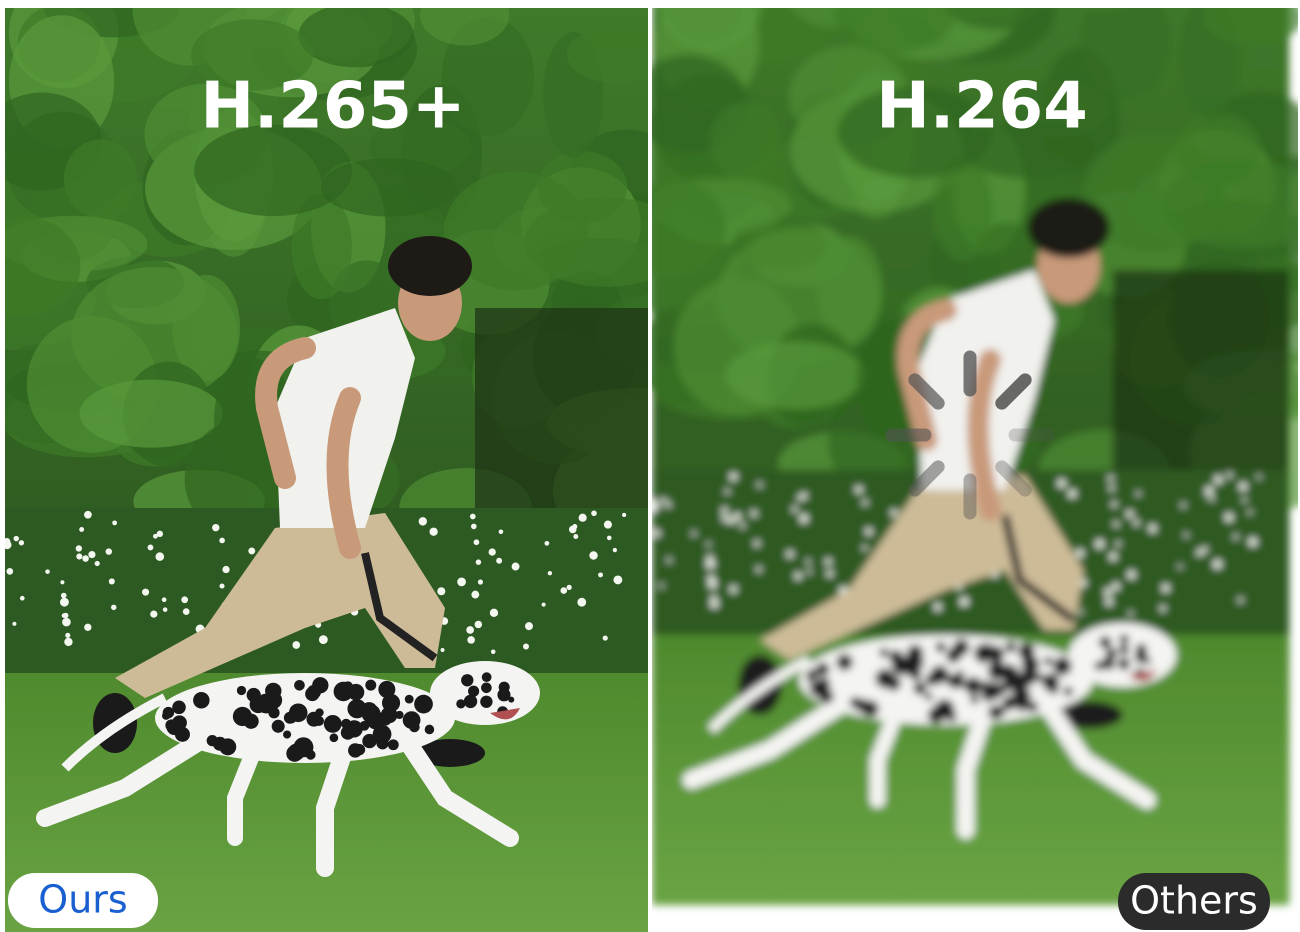 The width and height of the screenshot is (1300, 932). What do you see at coordinates (970, 435) in the screenshot?
I see `loading-spinner` at bounding box center [970, 435].